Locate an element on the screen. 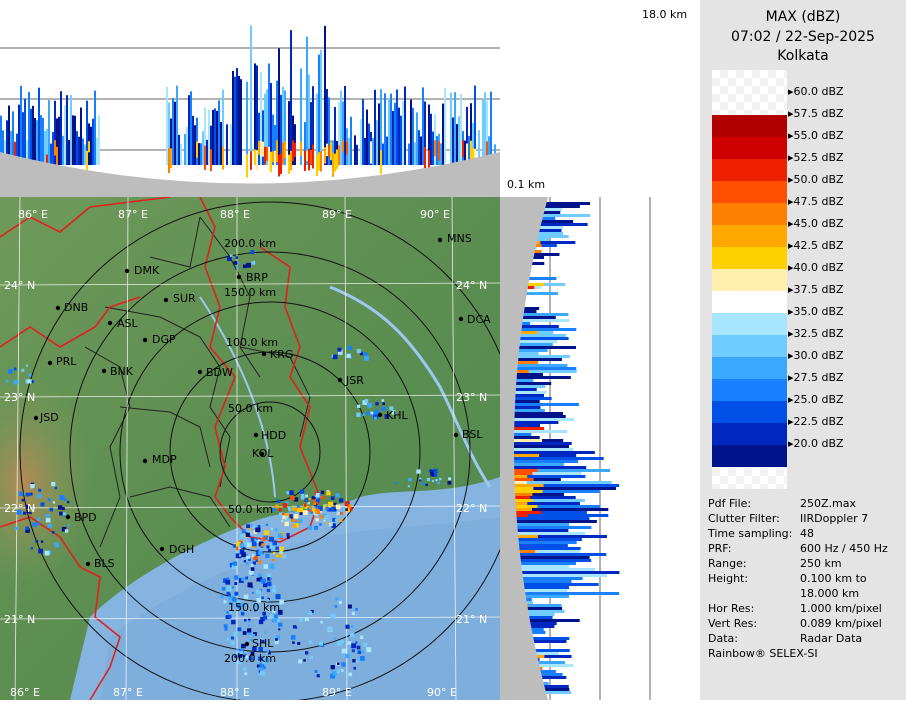 The height and width of the screenshot is (704, 906). legend-label: ▸42.5 dBZ is located at coordinates (816, 245).